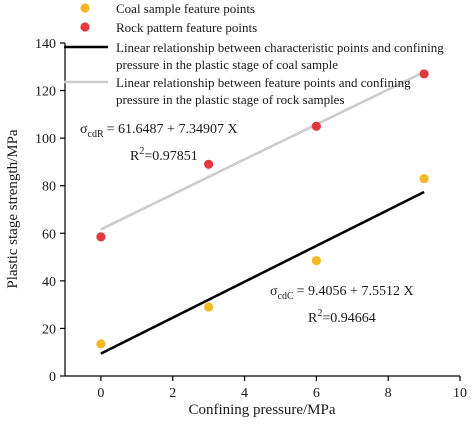  Describe the element at coordinates (316, 393) in the screenshot. I see `x-tick-label: 6` at that location.